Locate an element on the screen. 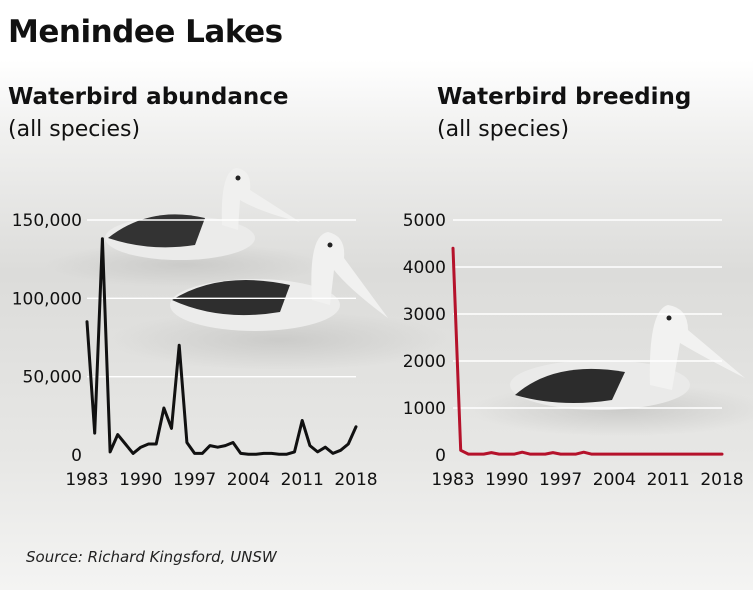  breeding-y-tick-label: 0 is located at coordinates (440, 456).